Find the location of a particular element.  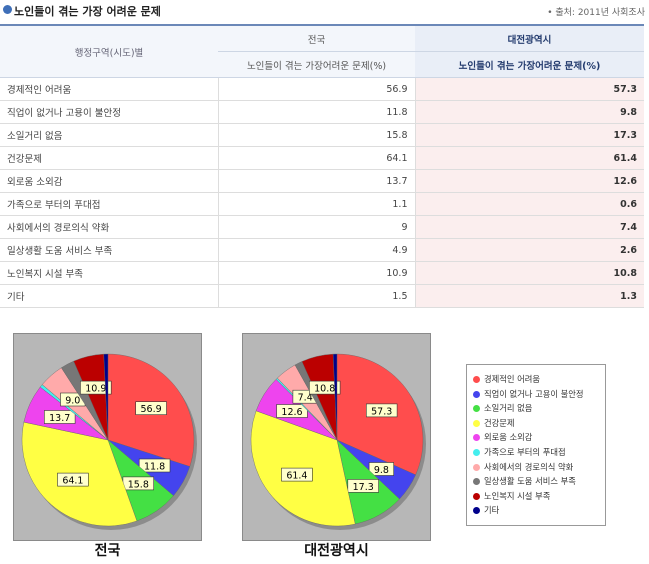

legend-label: 외로움 소외감 is located at coordinates (508, 437).